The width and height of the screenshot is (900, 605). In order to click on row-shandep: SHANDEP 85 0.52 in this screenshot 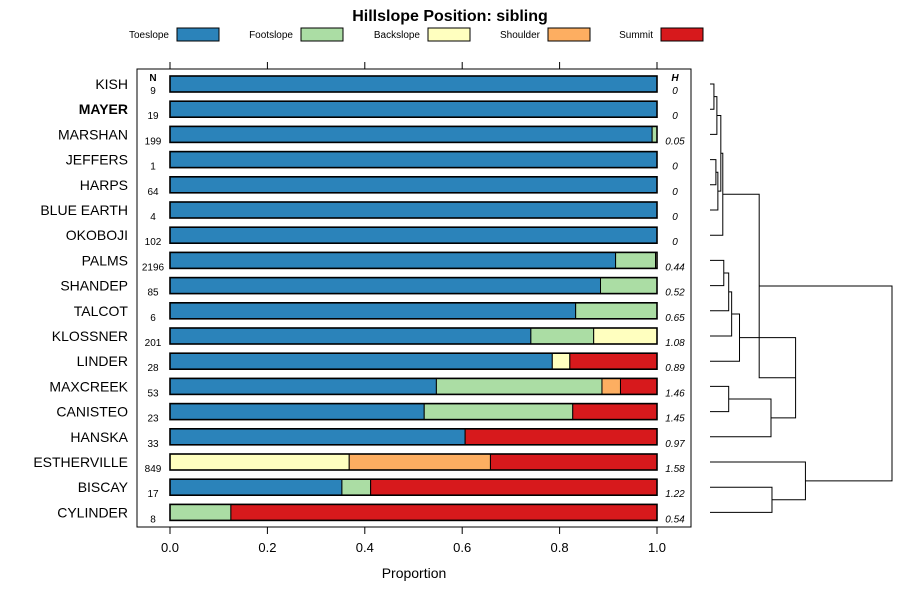, I will do `click(372, 287)`.